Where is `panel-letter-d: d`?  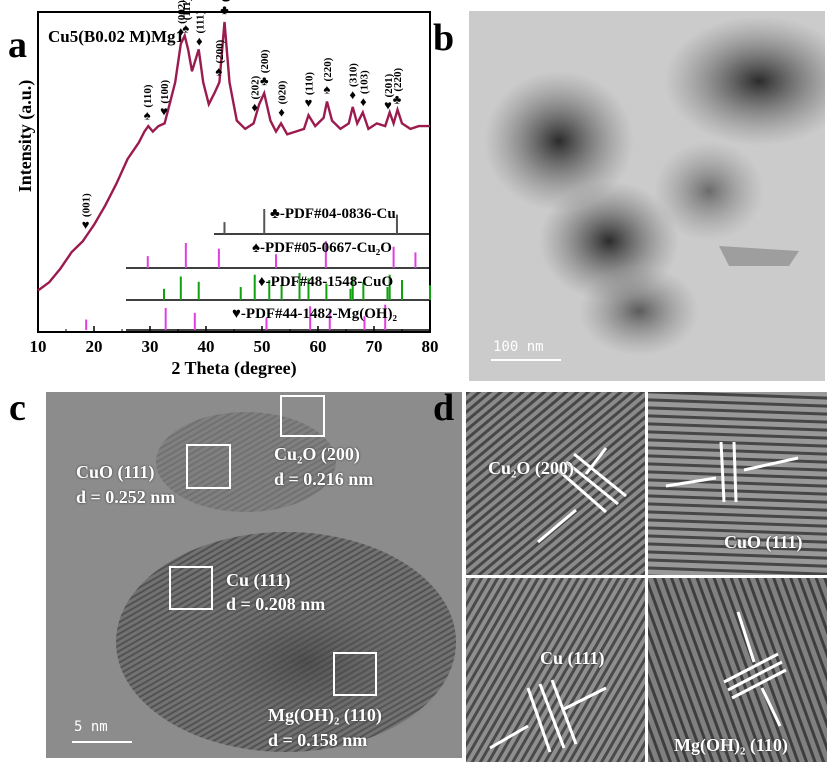
panel-letter-d: d is located at coordinates (444, 408).